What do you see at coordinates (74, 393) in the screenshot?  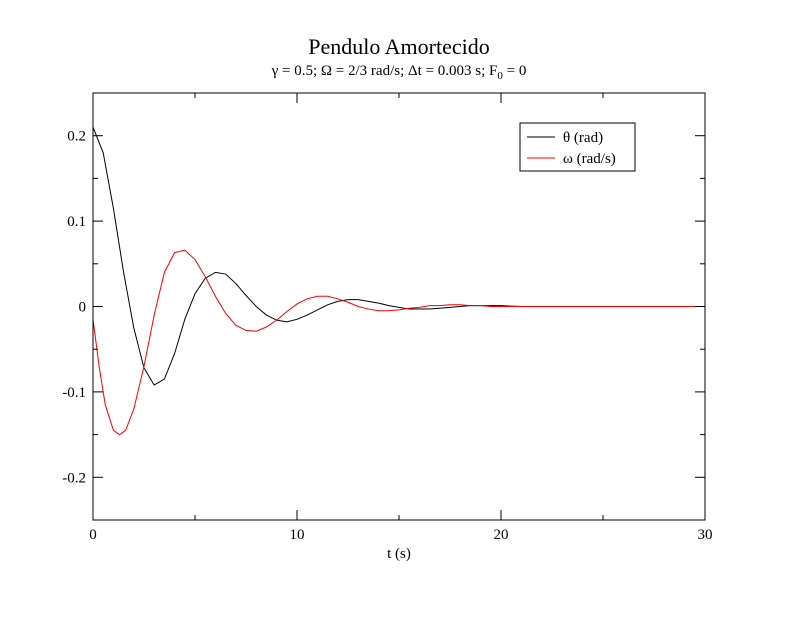 I see `y-tick-label: -0.1` at bounding box center [74, 393].